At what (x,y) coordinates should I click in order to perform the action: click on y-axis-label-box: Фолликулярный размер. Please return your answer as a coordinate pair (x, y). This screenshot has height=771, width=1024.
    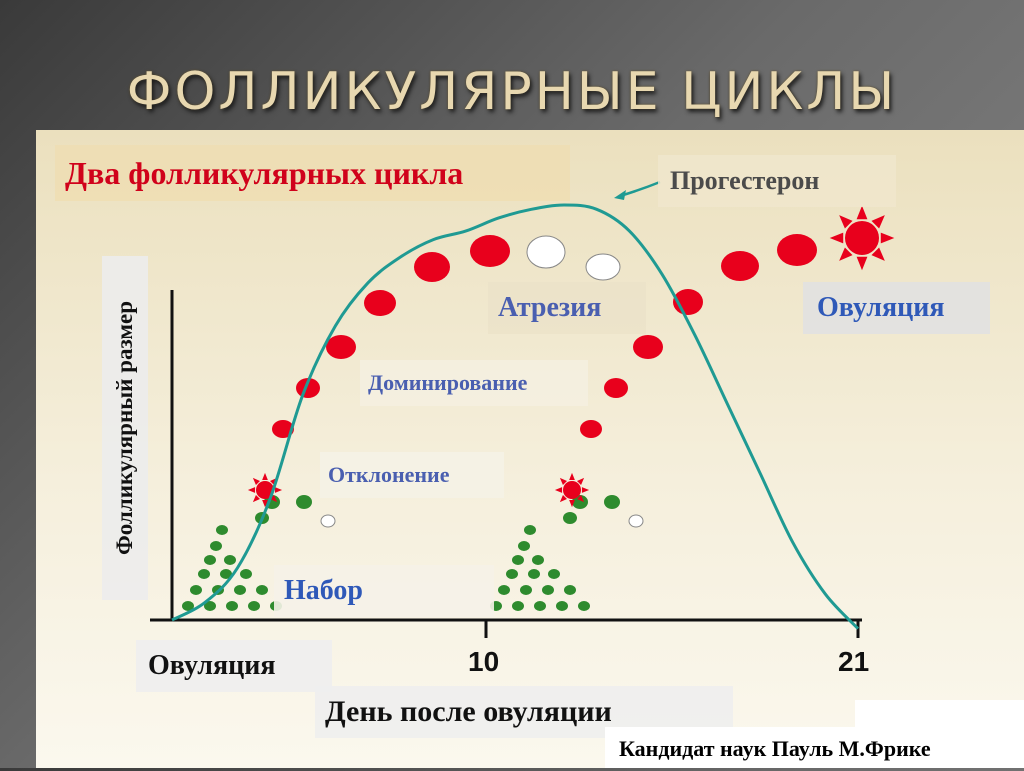
    Looking at the image, I should click on (125, 428).